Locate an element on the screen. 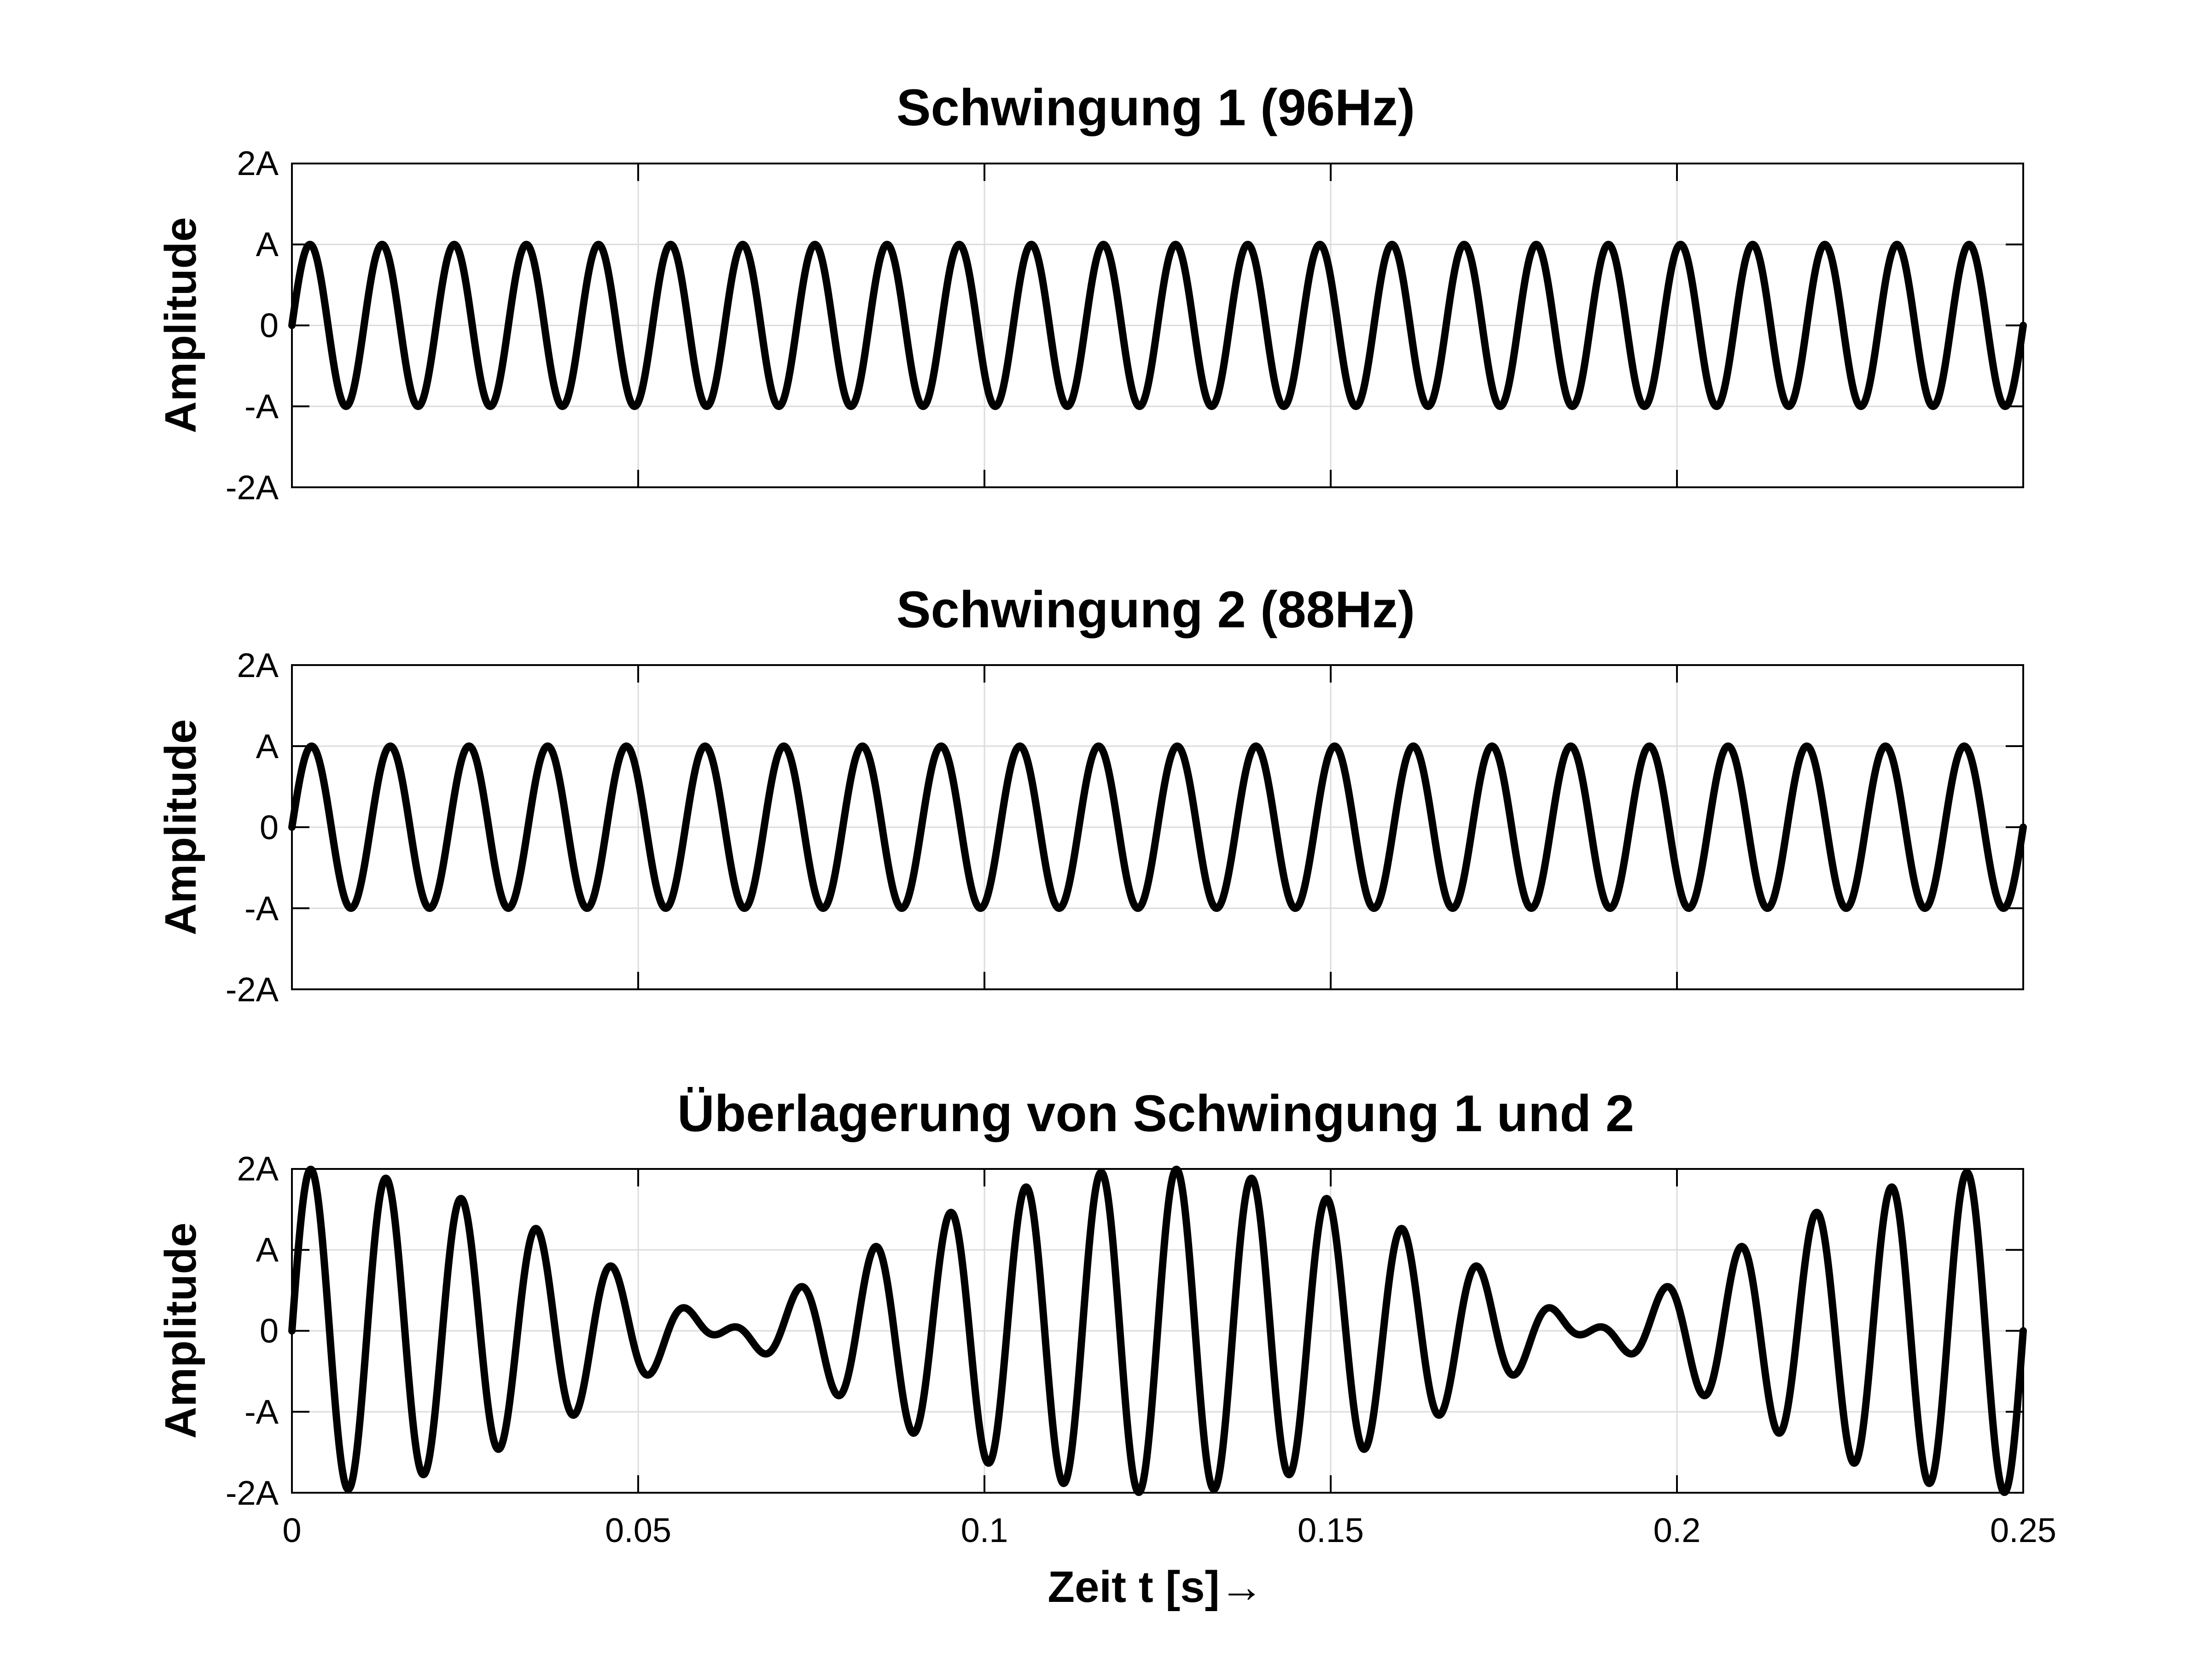 The image size is (2212, 1659). panel-1-ytick-label-minus-A: -A is located at coordinates (261, 406).